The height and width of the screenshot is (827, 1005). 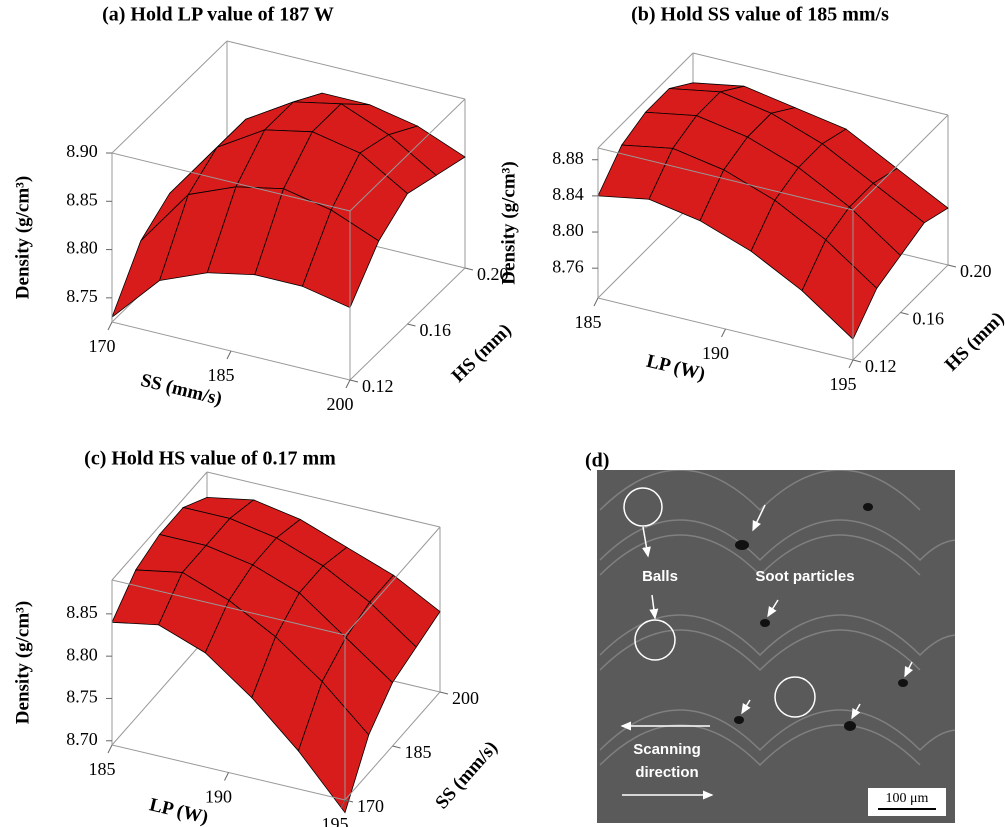 I want to click on y-tick-label: 200, so click(x=465, y=698).